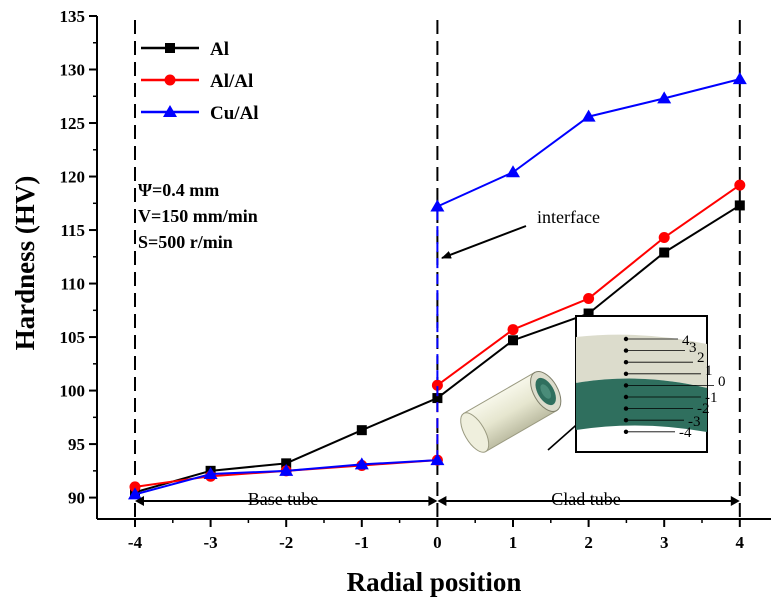  Describe the element at coordinates (685, 433) in the screenshot. I see `inset-position-label: -4` at that location.